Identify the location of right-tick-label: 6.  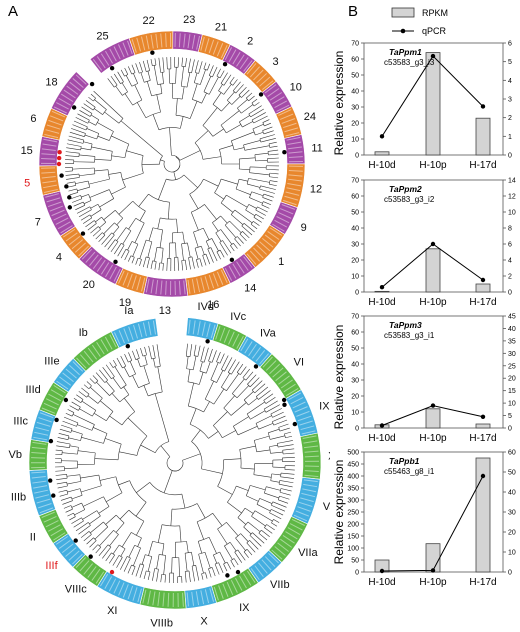
(510, 245).